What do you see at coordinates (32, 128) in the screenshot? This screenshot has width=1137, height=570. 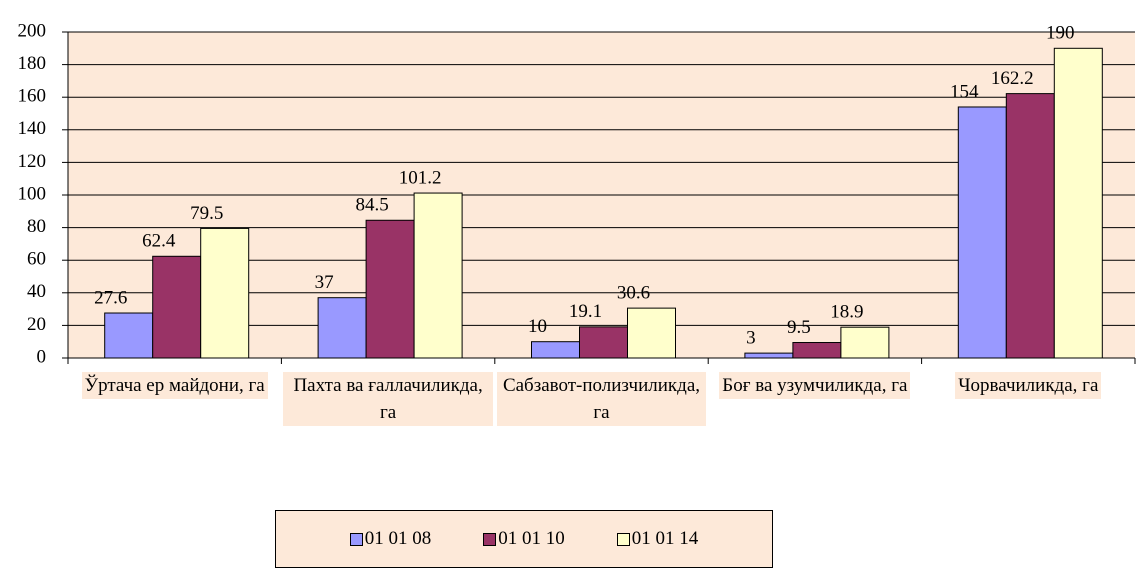 I see `y-tick-label: 140` at bounding box center [32, 128].